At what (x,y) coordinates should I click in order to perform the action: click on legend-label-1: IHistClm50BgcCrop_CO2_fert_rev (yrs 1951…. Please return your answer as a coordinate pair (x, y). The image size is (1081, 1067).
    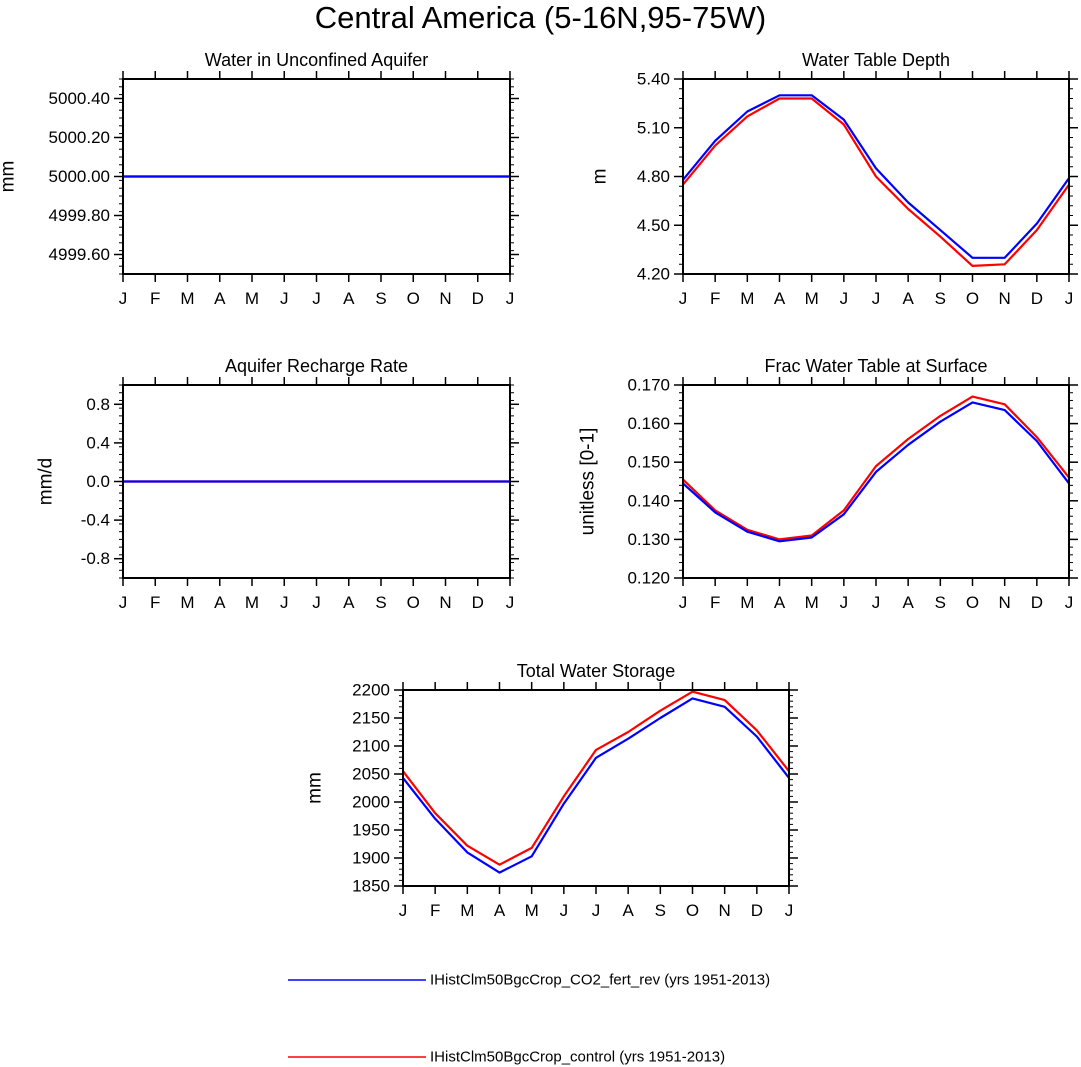
    Looking at the image, I should click on (600, 980).